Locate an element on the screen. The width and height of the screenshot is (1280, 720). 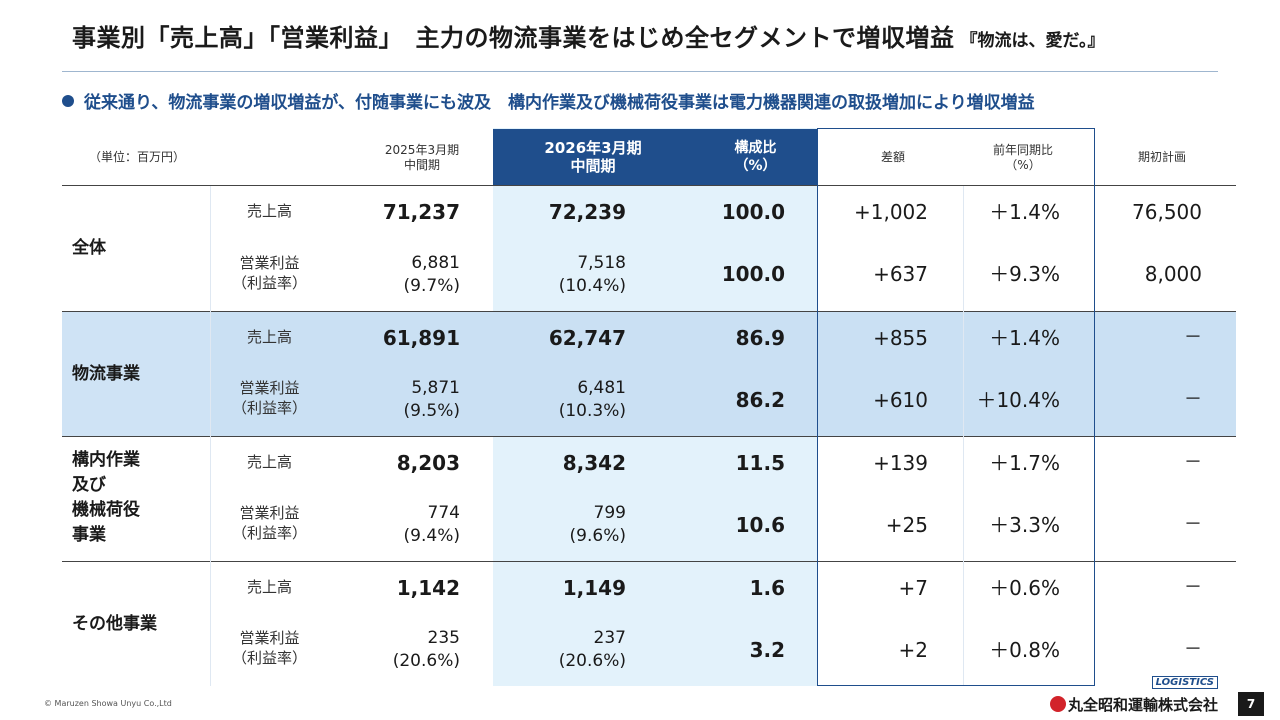
onsite-profit-prev-margin: (9.4%) is located at coordinates (431, 536).